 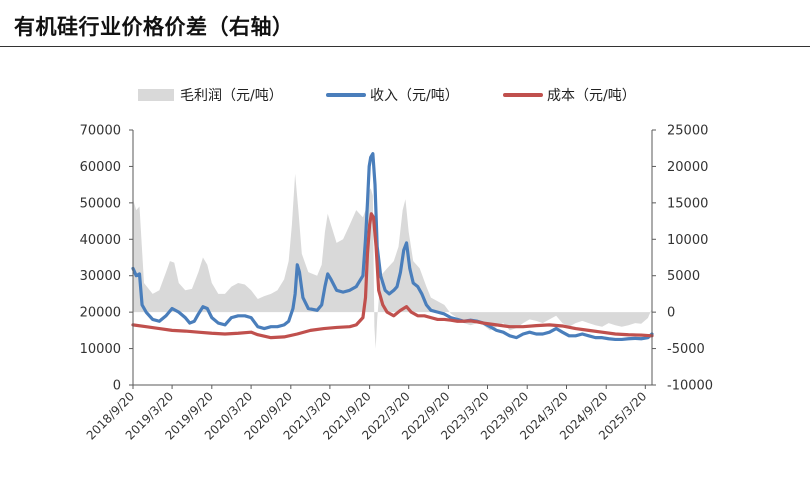 I want to click on right-axis-tick-label: 10000, so click(x=687, y=240).